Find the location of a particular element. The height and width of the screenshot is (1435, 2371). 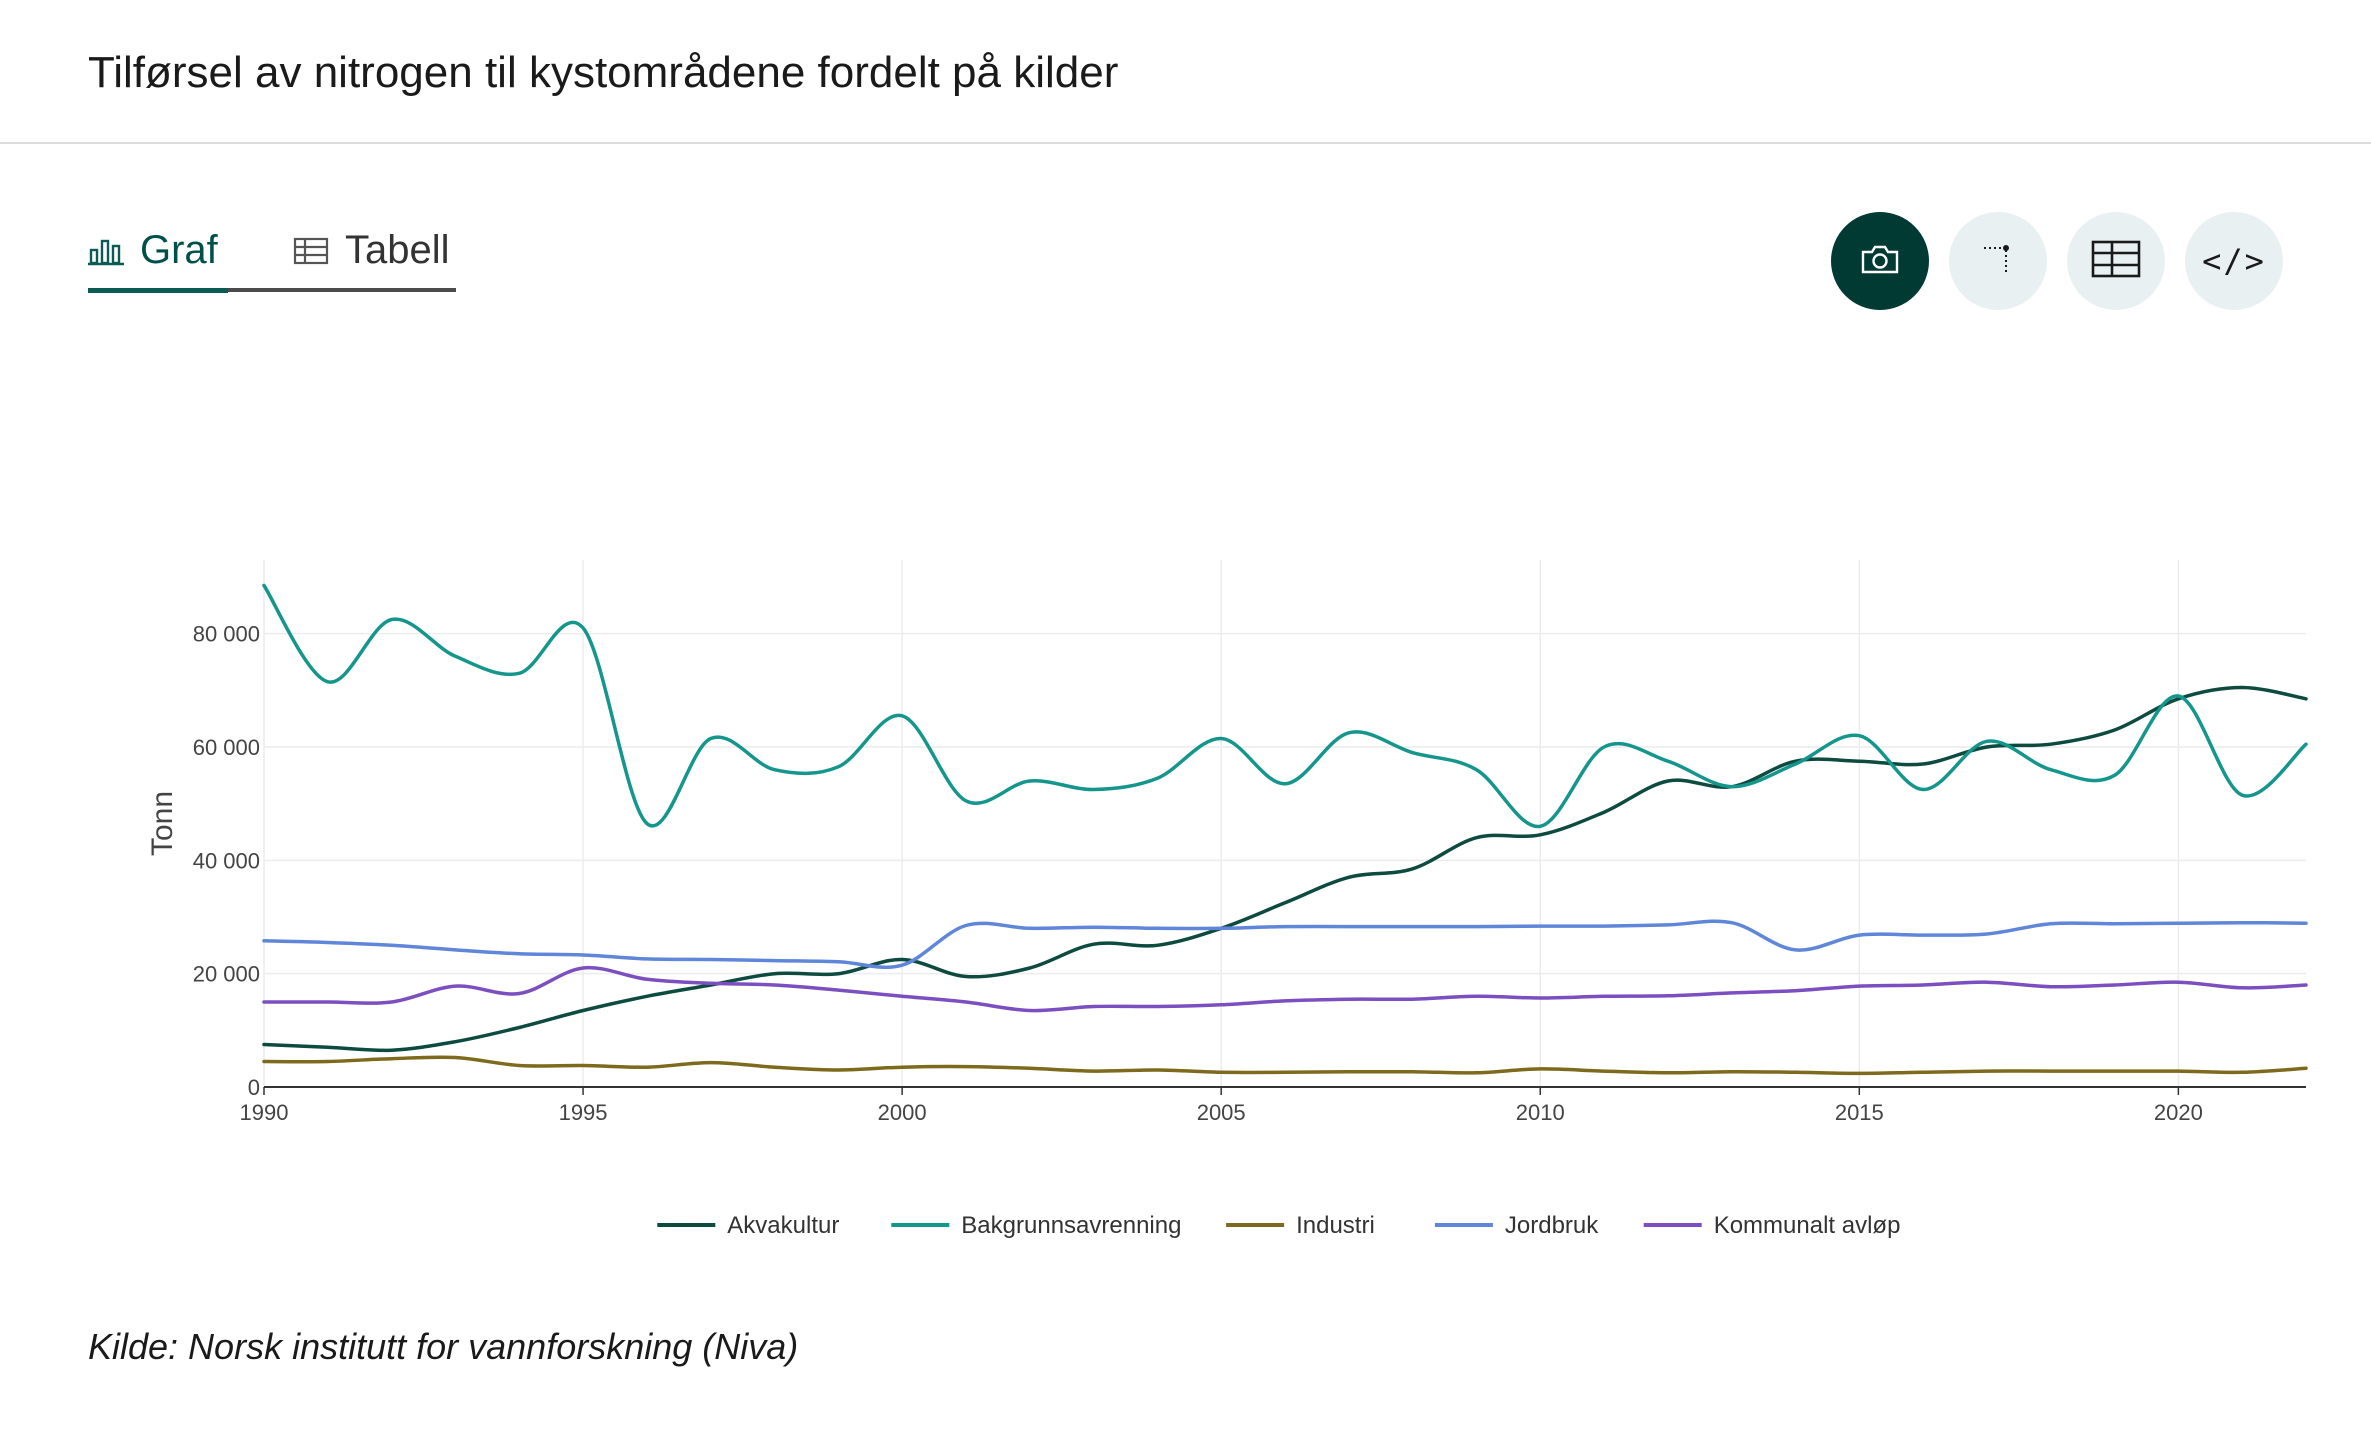

camera-icon is located at coordinates (1880, 261).